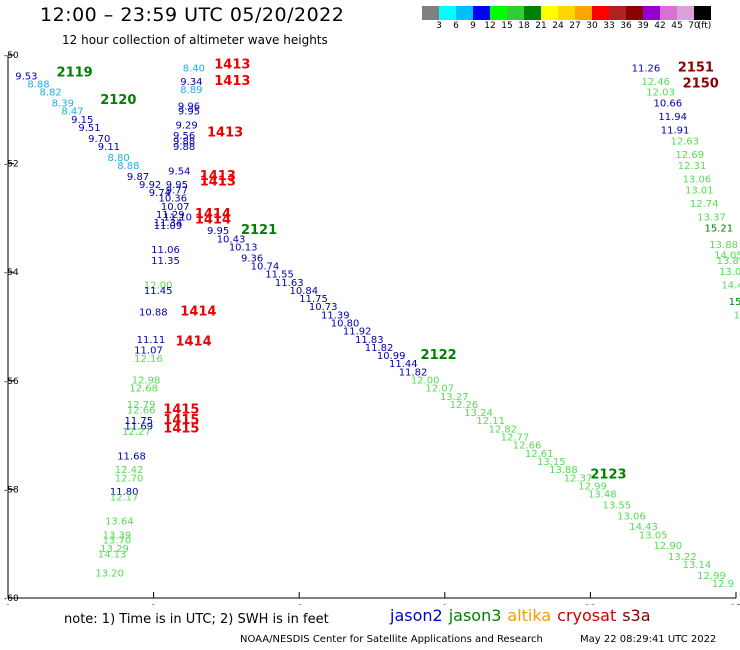 The image size is (740, 650). I want to click on wave-height-point: 11.83, so click(369, 340).